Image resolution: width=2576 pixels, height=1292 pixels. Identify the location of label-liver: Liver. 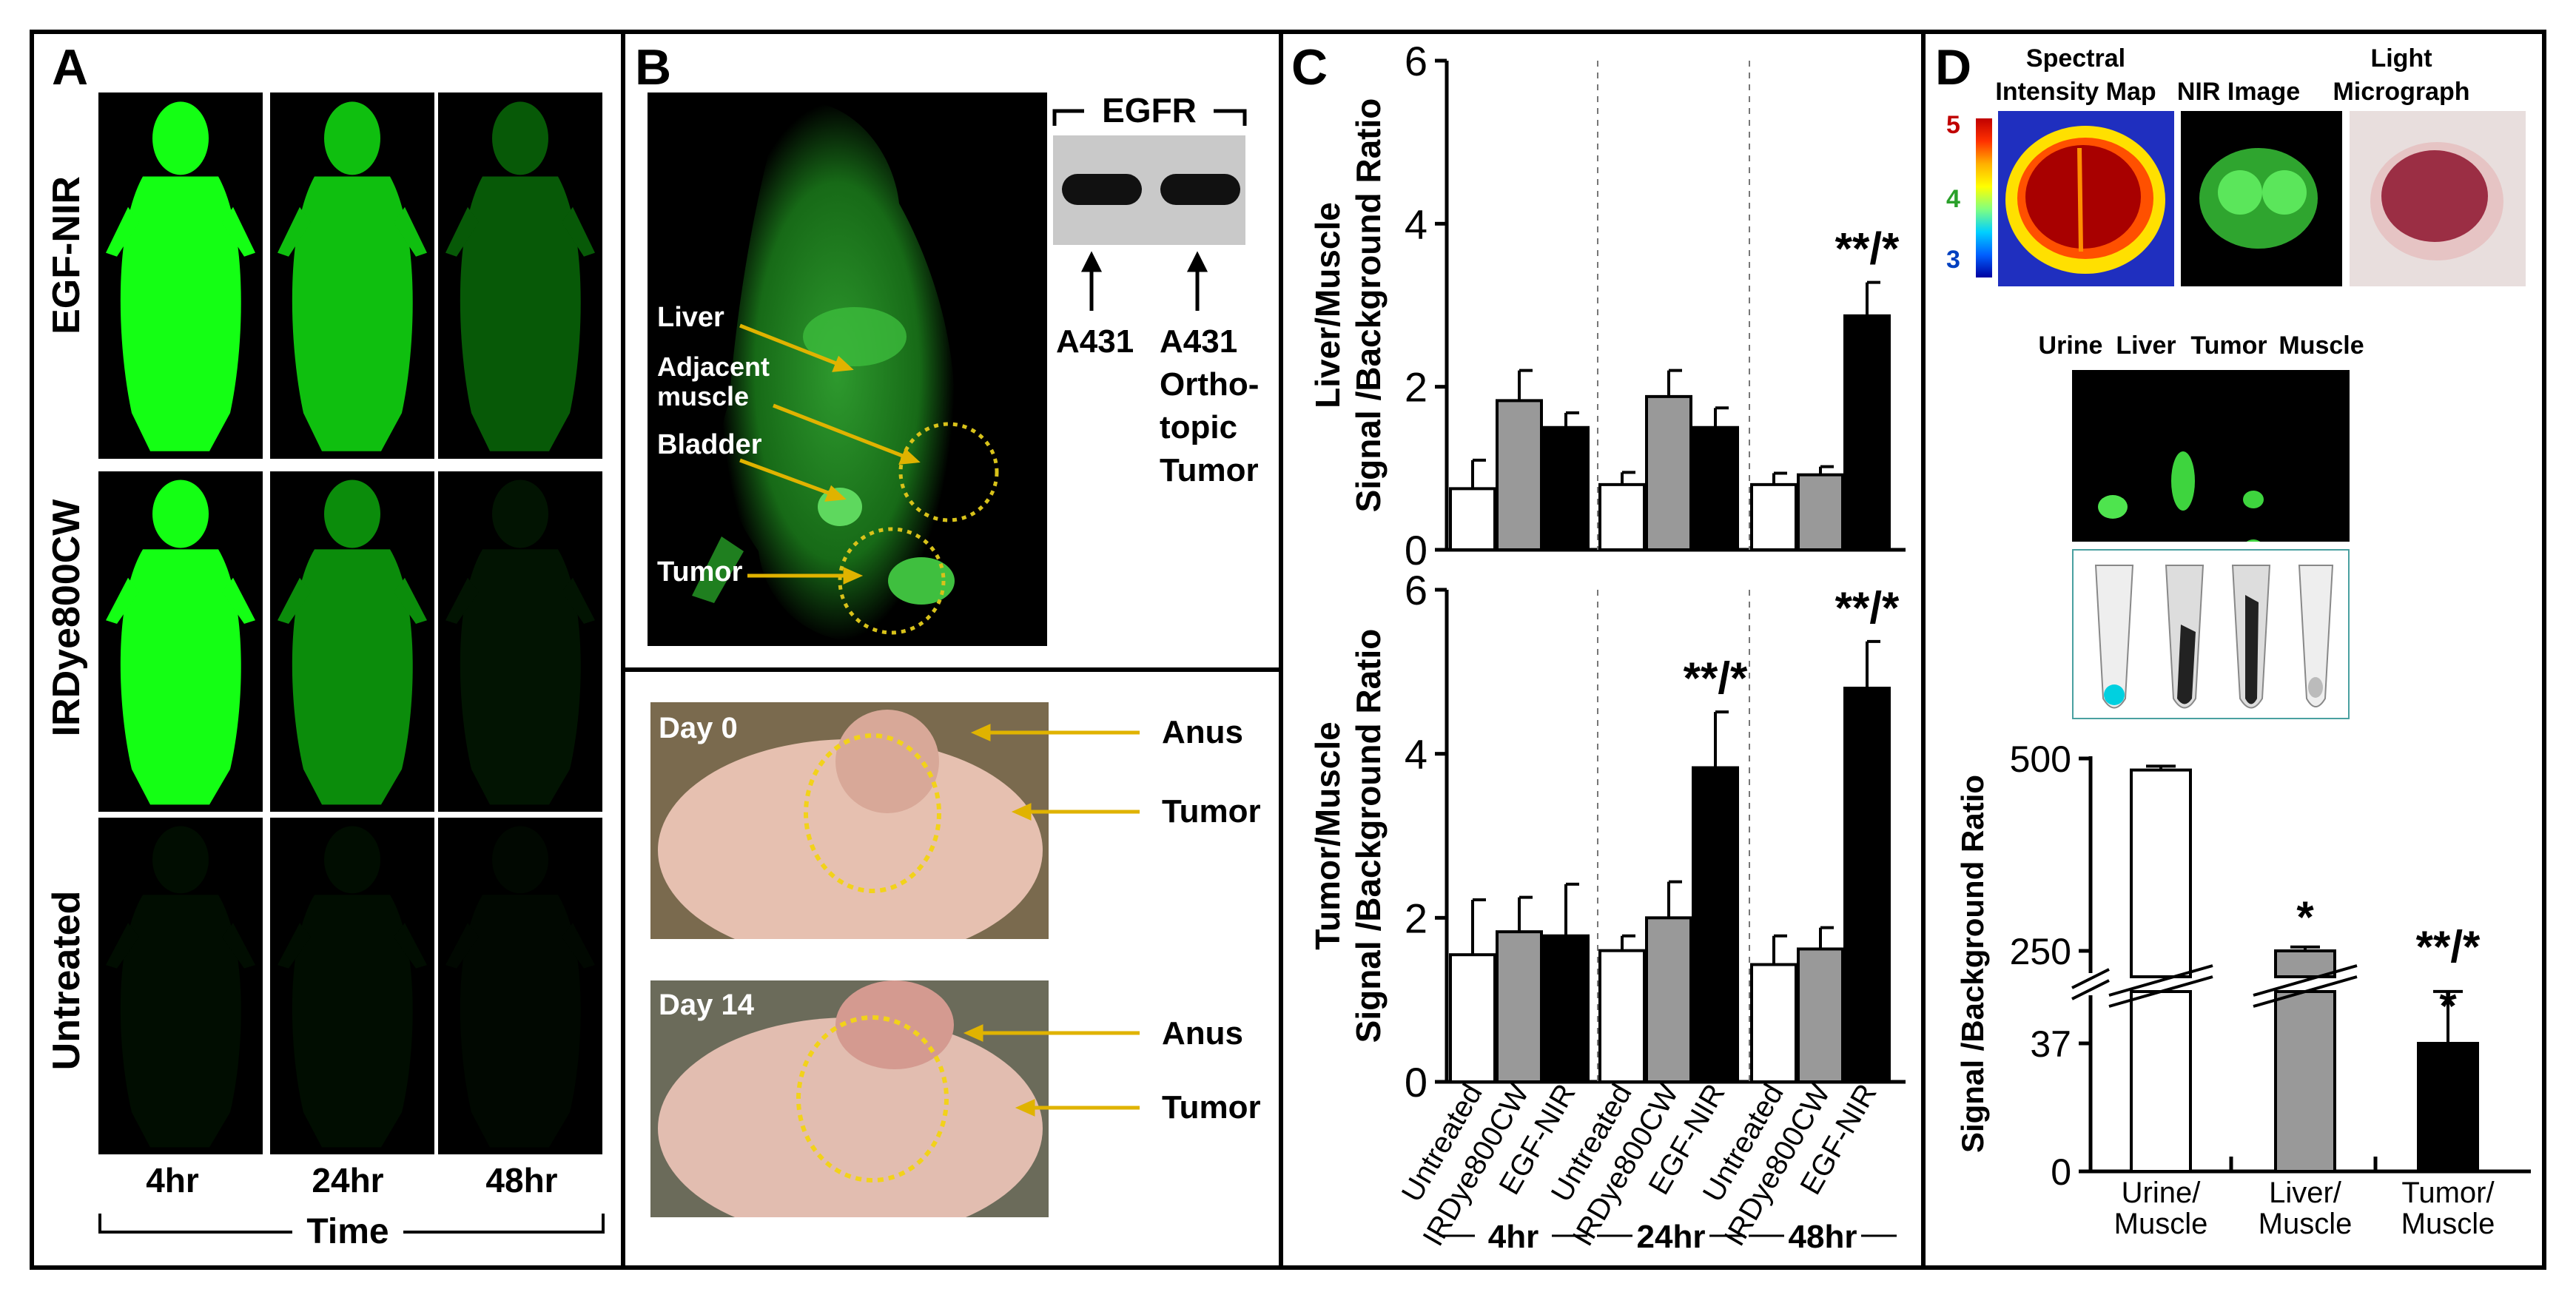
(690, 317).